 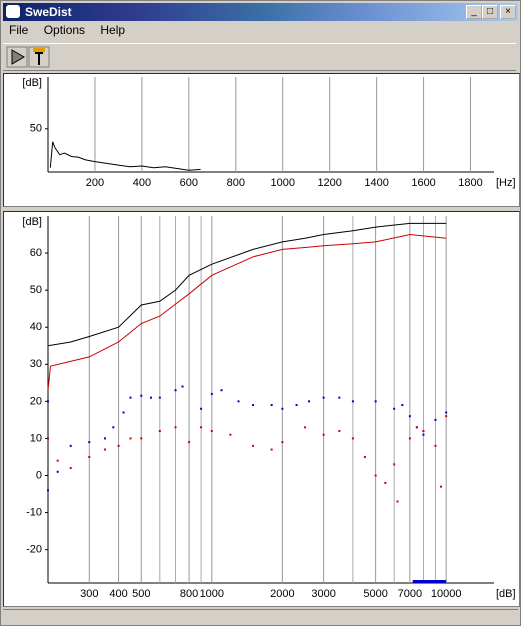 I want to click on menu-item: Options, so click(x=64, y=30).